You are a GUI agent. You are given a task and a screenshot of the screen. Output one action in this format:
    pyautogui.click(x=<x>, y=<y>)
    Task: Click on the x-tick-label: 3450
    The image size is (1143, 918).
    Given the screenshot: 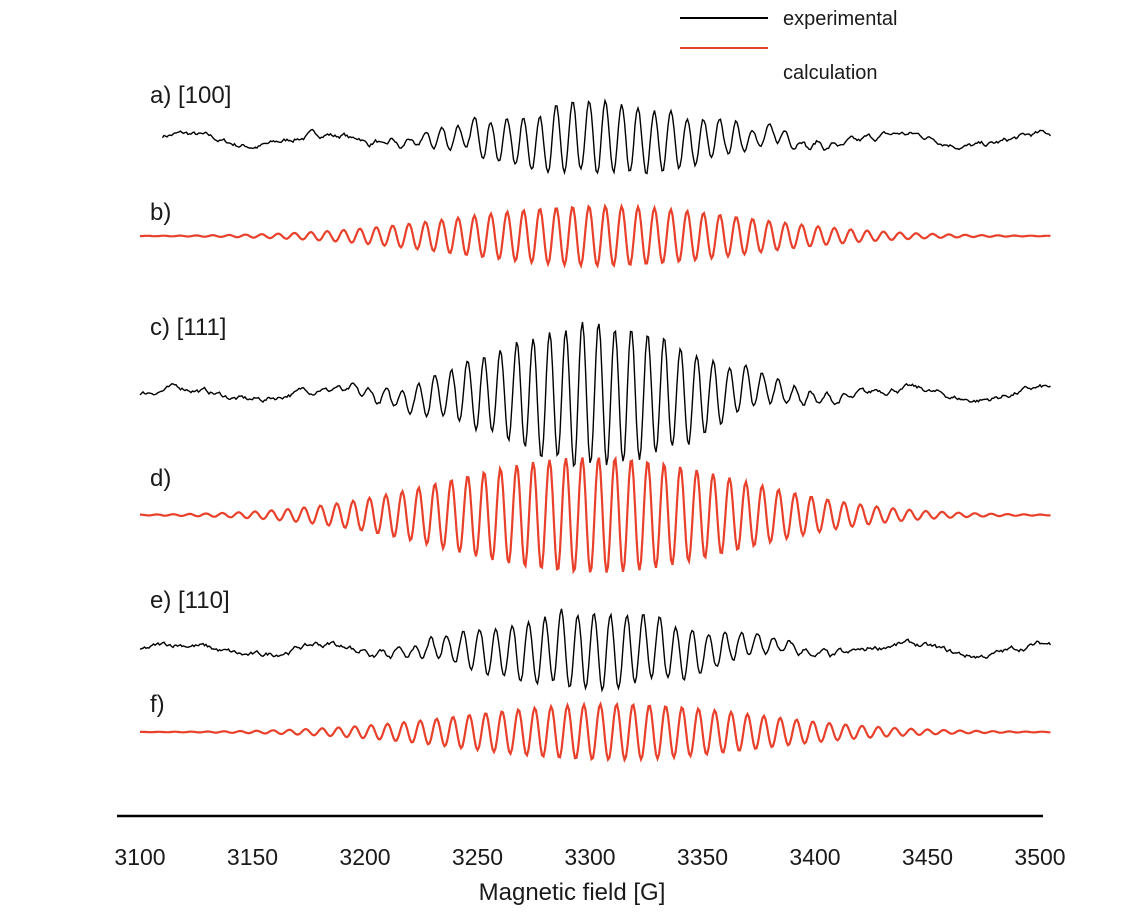 What is the action you would take?
    pyautogui.click(x=927, y=857)
    